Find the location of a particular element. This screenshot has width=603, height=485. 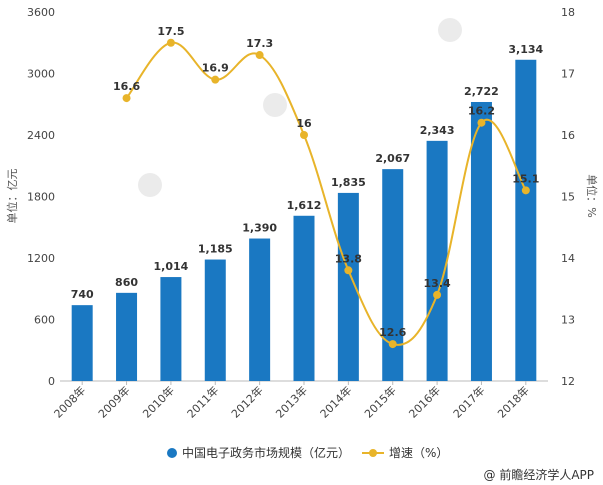

legend: 中国电子政务市场规模（亿元） 增速（%） is located at coordinates (307, 452).